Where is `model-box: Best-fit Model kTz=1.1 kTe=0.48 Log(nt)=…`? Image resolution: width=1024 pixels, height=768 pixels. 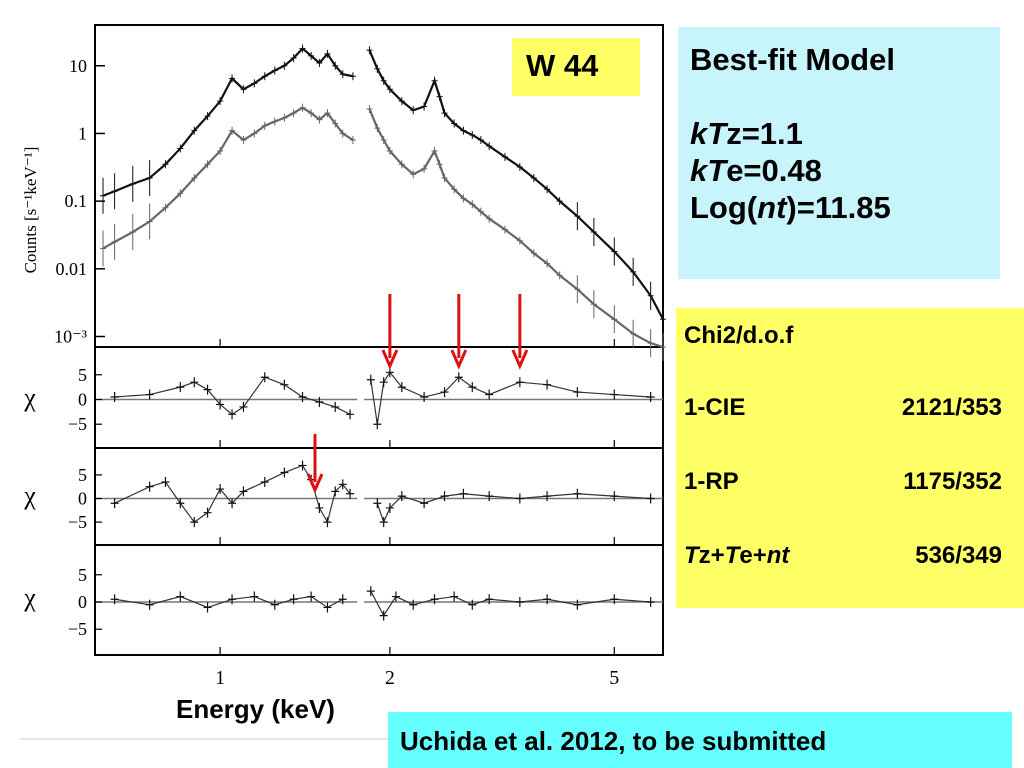 model-box: Best-fit Model kTz=1.1 kTe=0.48 Log(nt)=… is located at coordinates (839, 153).